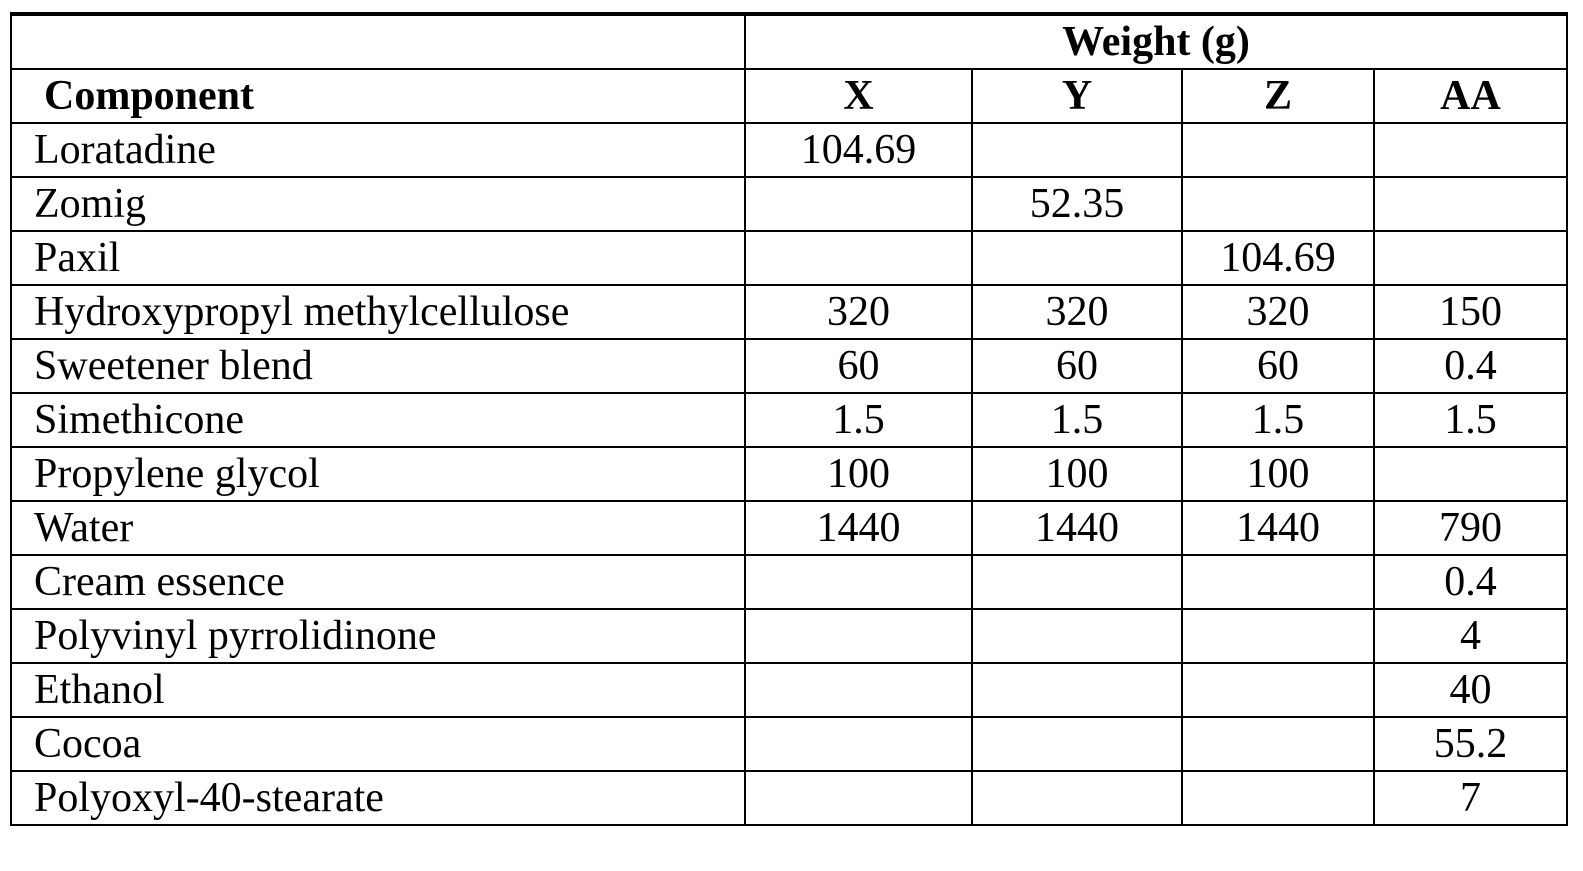 This screenshot has width=1583, height=871. What do you see at coordinates (1470, 96) in the screenshot?
I see `column-header-aa: AA` at bounding box center [1470, 96].